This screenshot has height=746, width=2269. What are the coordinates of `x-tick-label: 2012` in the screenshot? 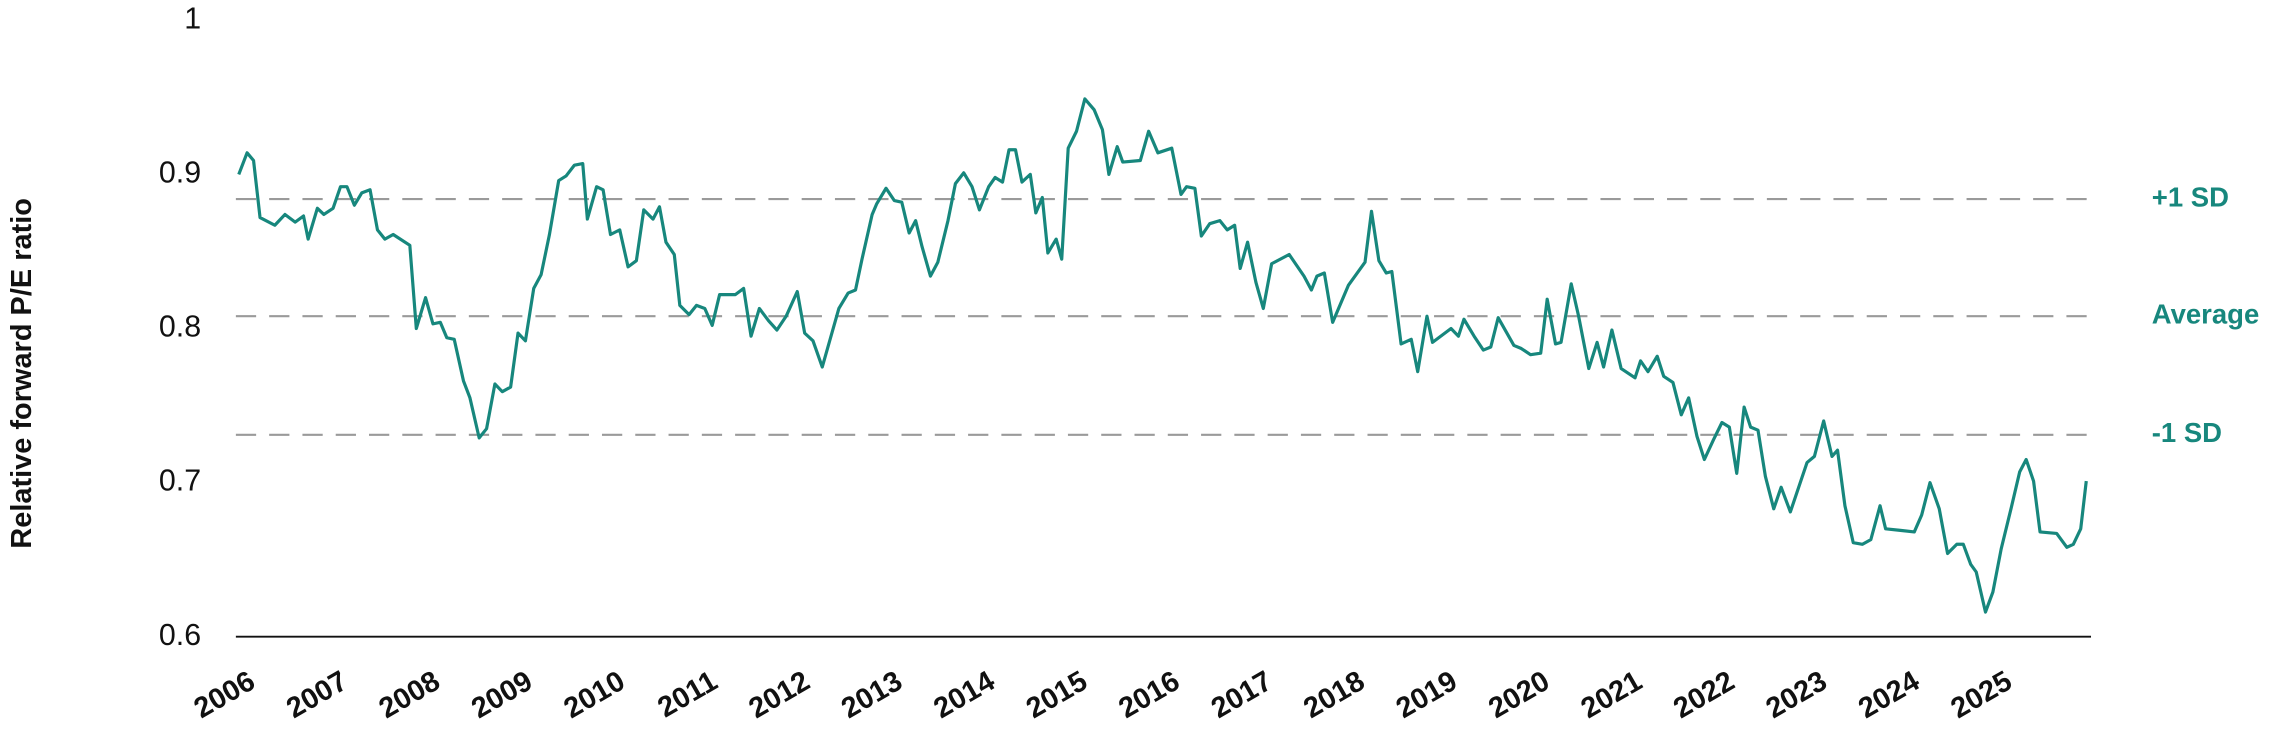 It's located at (780, 695).